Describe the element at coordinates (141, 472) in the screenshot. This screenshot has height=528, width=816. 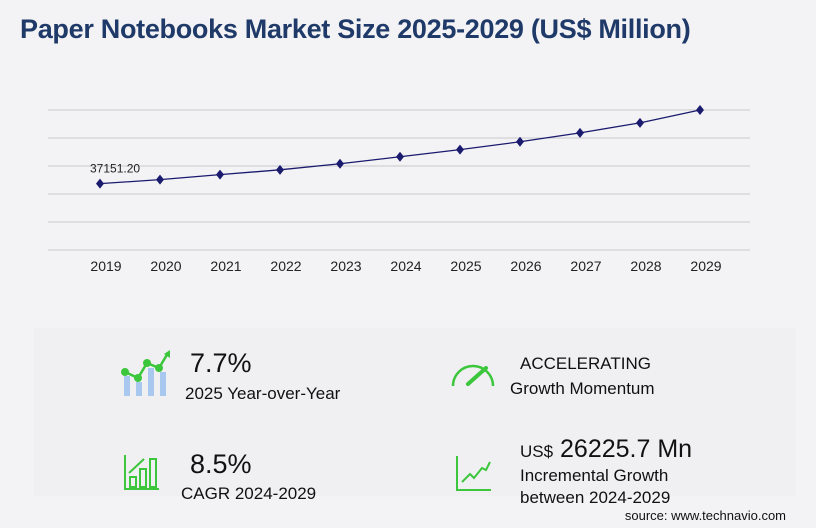
I see `bar-chart-growth-icon` at that location.